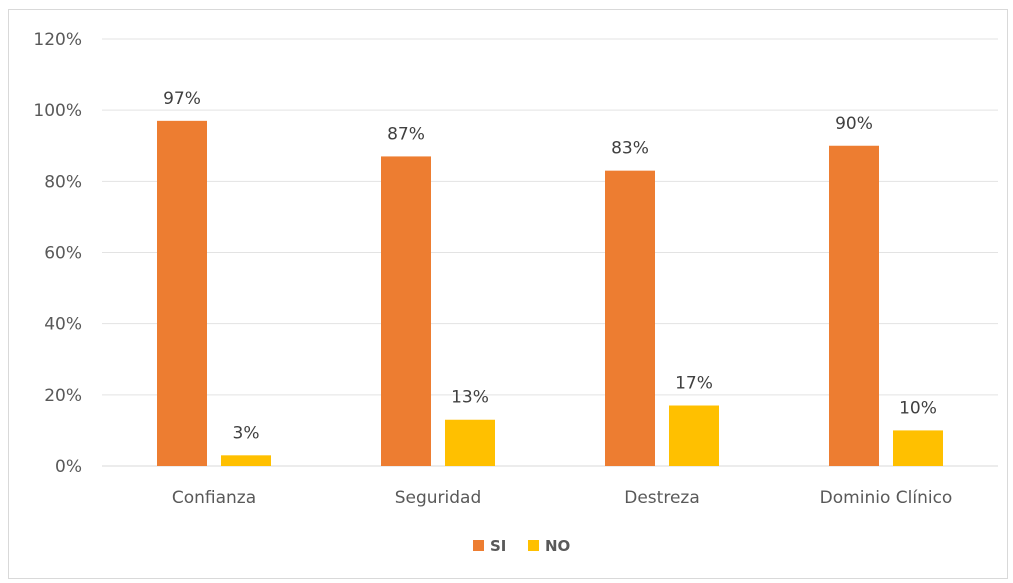 The height and width of the screenshot is (583, 1013). I want to click on data-label: 10%, so click(918, 408).